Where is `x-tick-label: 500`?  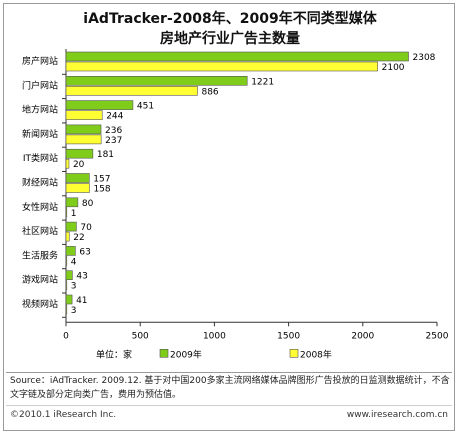 x-tick-label: 500 is located at coordinates (140, 336).